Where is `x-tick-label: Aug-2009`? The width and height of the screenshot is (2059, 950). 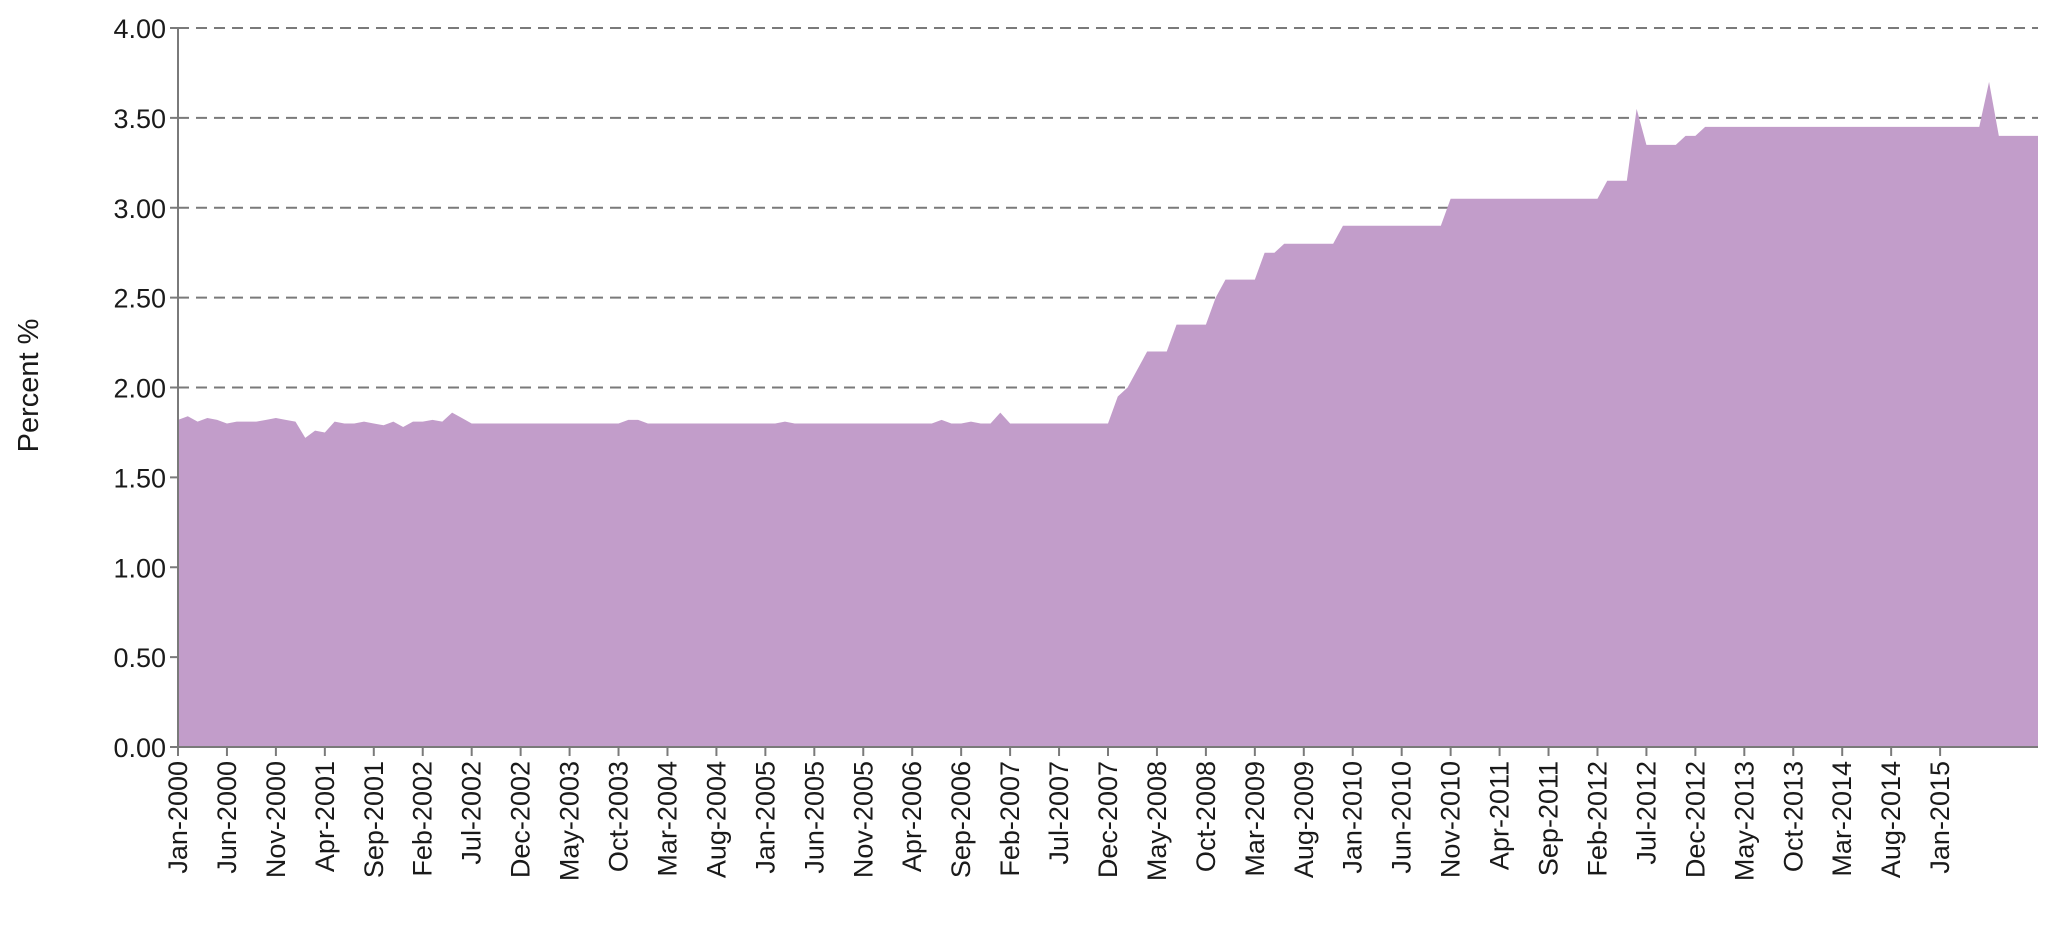
x-tick-label: Aug-2009 is located at coordinates (1304, 819).